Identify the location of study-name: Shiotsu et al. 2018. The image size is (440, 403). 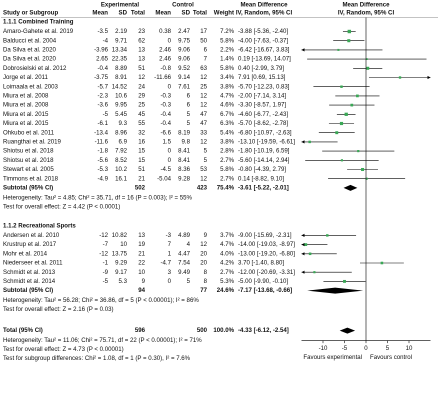
(28, 160).